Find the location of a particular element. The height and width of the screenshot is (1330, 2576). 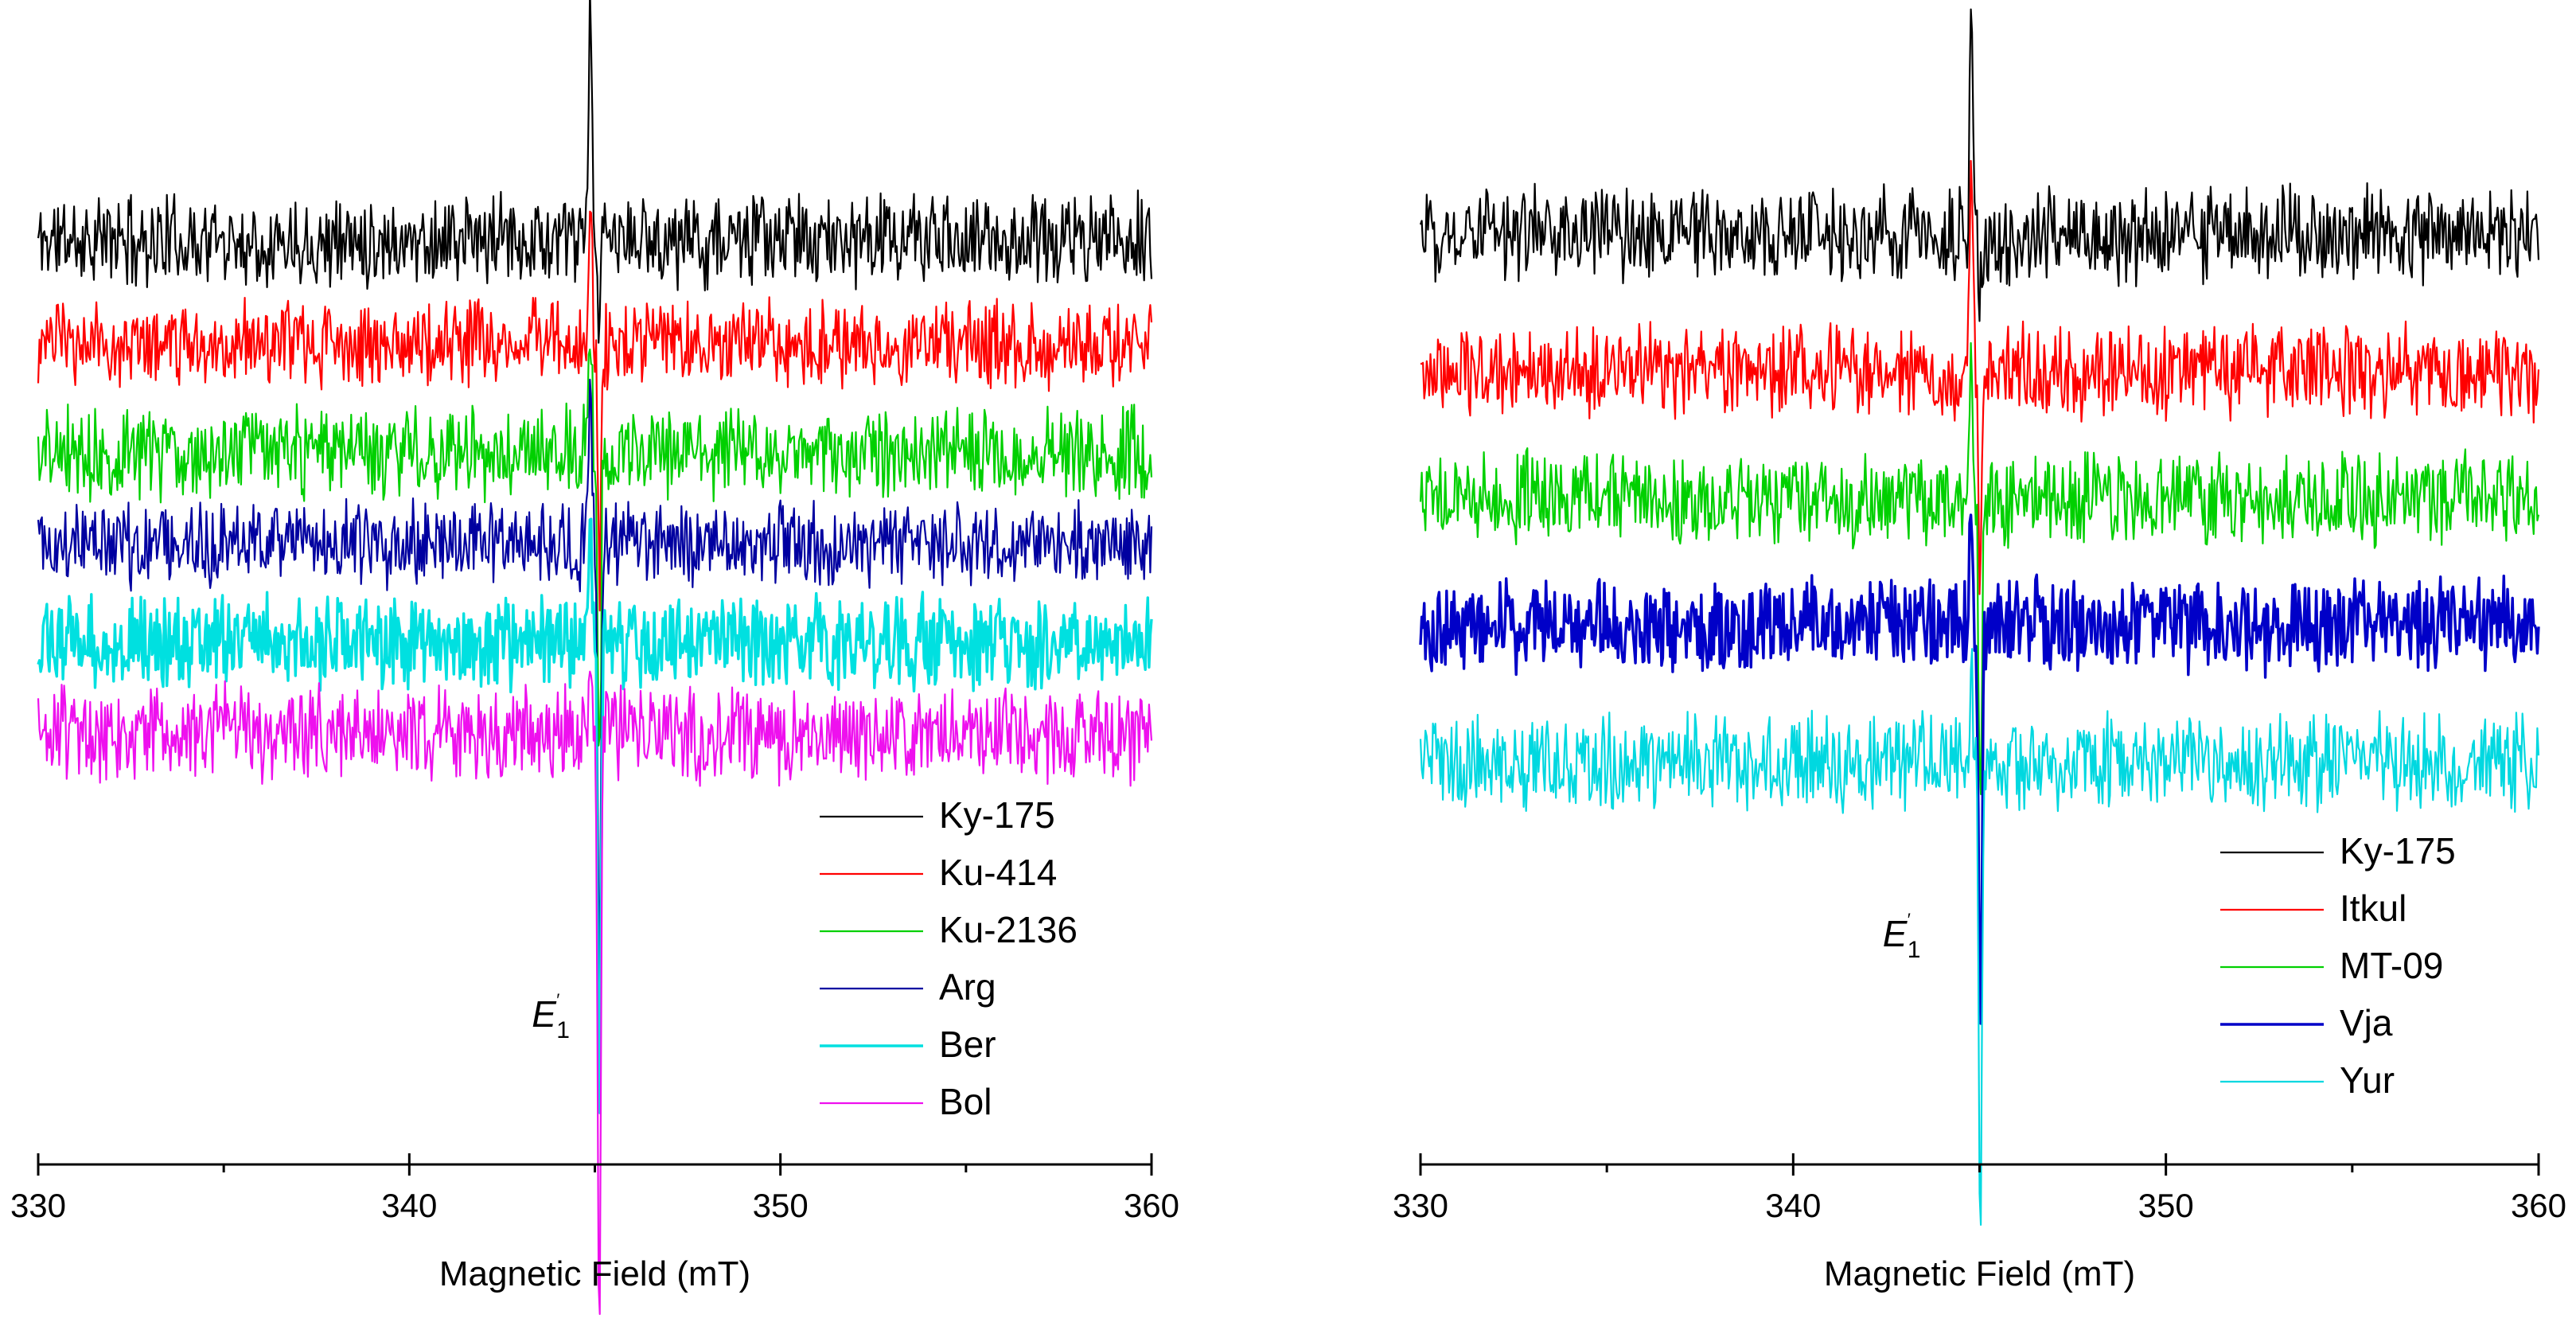

legend-item-itkul: Itkul is located at coordinates (2313, 908).